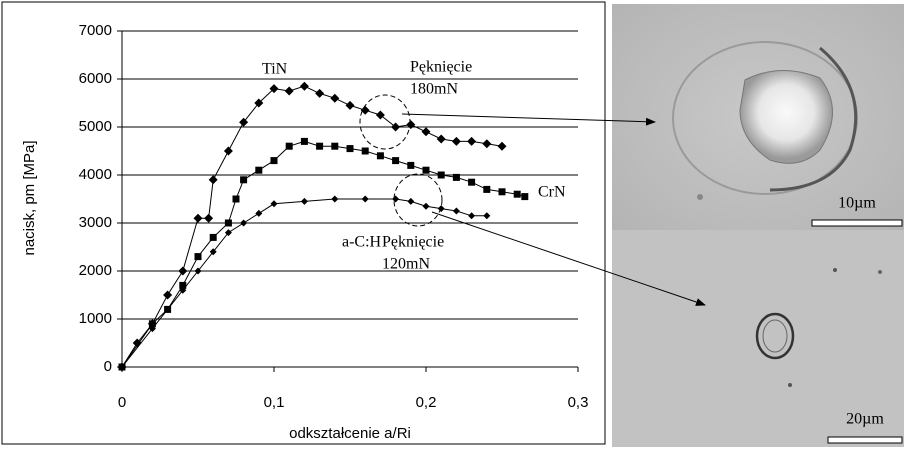 The width and height of the screenshot is (904, 452). What do you see at coordinates (350, 433) in the screenshot?
I see `x-axis-label: odkształcenie a/Ri` at bounding box center [350, 433].